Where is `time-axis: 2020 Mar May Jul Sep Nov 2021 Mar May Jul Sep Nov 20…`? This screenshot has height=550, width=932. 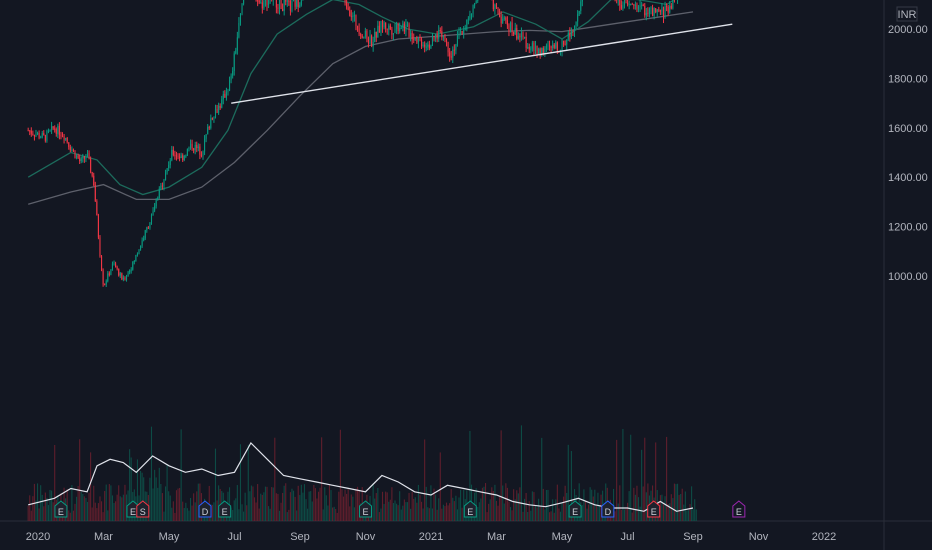 time-axis: 2020 Mar May Jul Sep Nov 2021 Mar May Jul Sep Nov 20… is located at coordinates (431, 537).